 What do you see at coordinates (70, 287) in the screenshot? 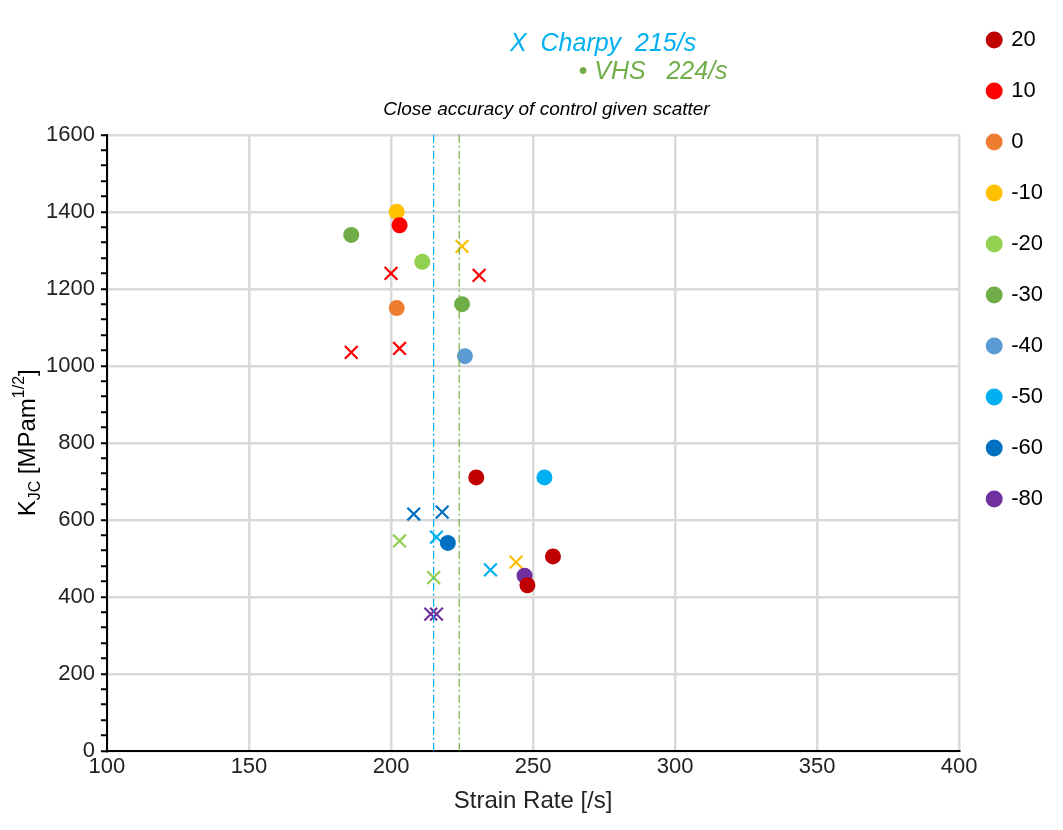
I see `y-tick-label: 1200` at bounding box center [70, 287].